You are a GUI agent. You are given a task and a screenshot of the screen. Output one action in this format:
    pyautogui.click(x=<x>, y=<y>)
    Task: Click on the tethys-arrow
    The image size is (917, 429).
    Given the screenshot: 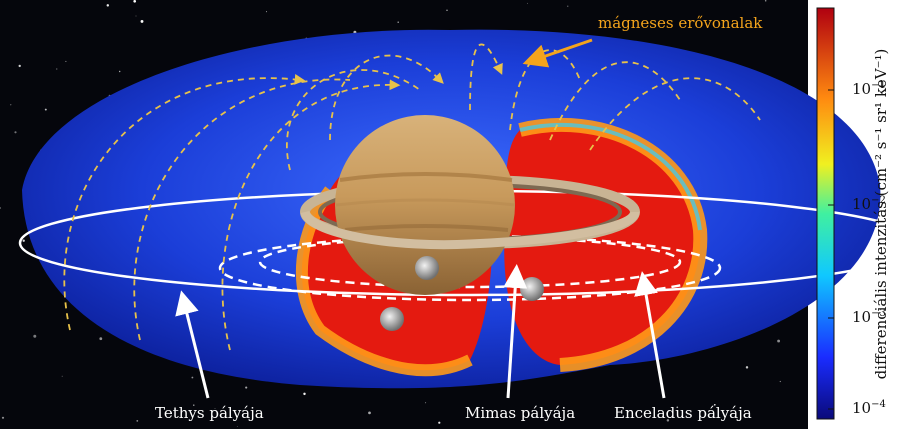 What is the action you would take?
    pyautogui.click(x=192, y=344)
    